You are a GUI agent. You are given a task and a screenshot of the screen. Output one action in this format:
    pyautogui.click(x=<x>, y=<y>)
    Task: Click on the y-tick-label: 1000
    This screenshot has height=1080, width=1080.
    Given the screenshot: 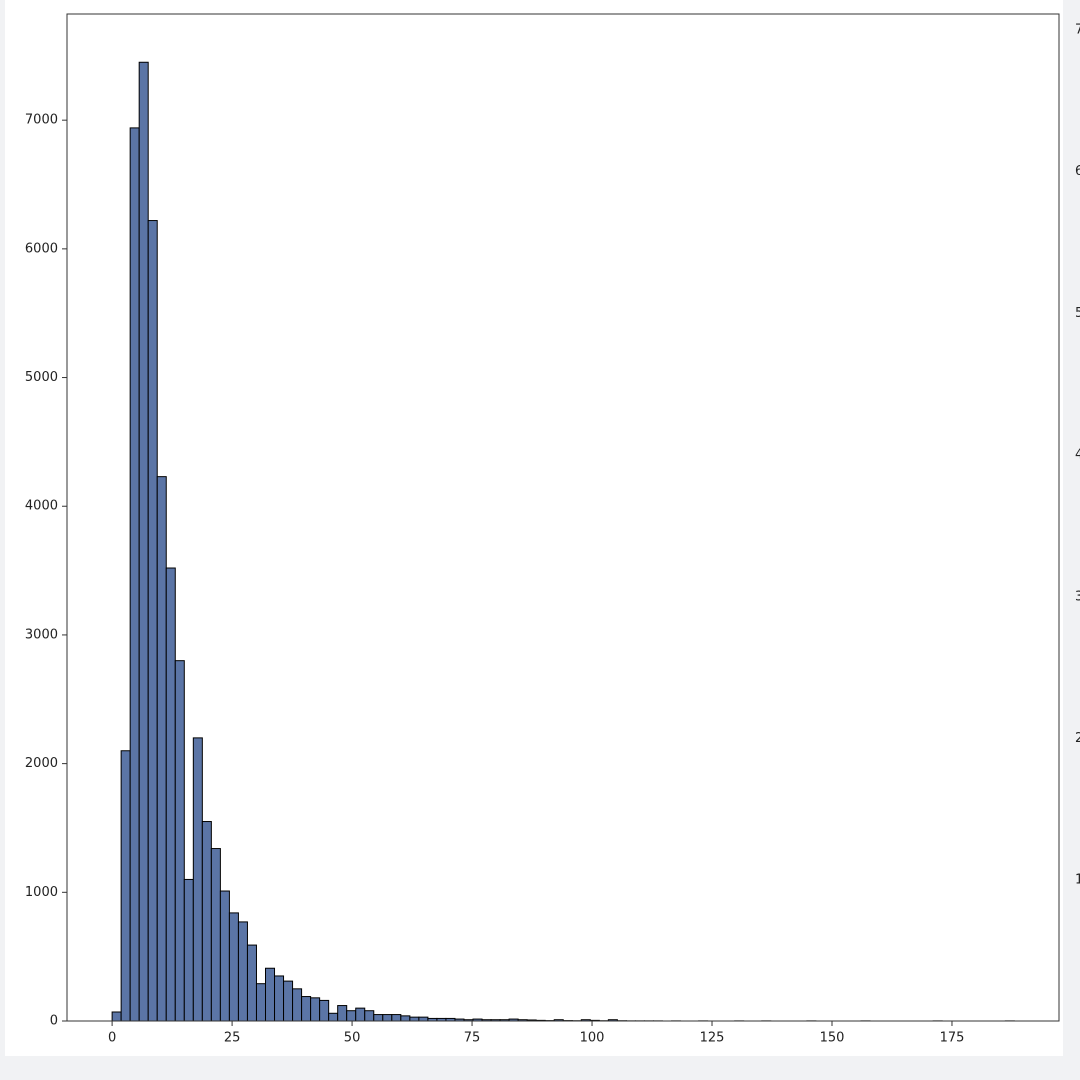 What is the action you would take?
    pyautogui.click(x=41, y=892)
    